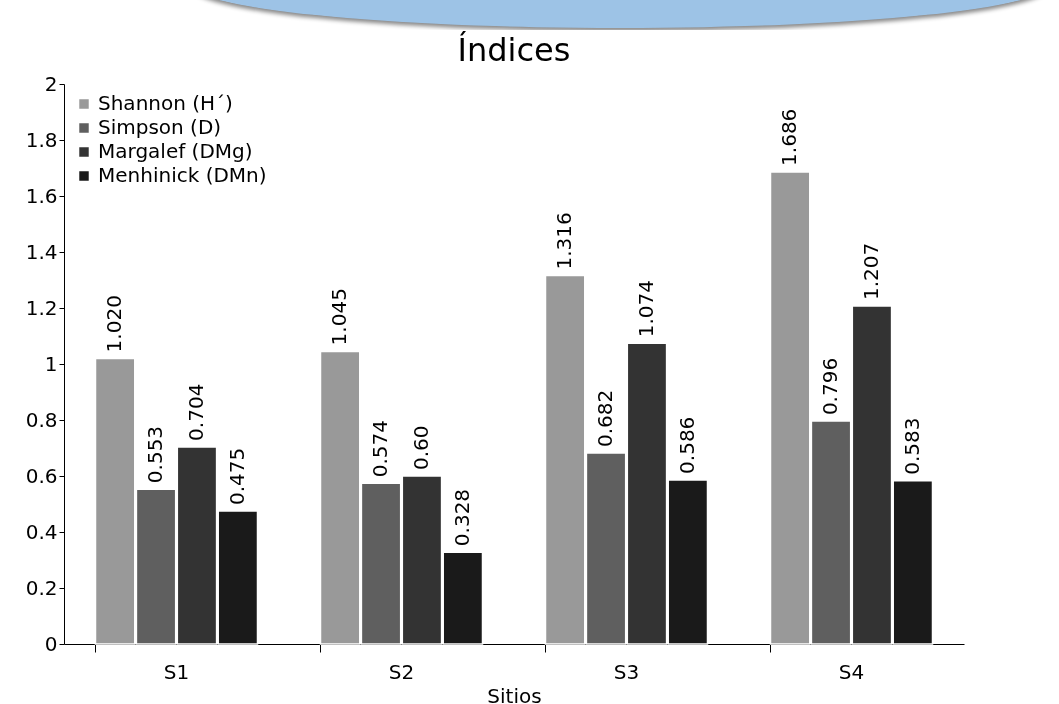 The image size is (1059, 704). I want to click on y-tick-label: 0.2, so click(41, 587).